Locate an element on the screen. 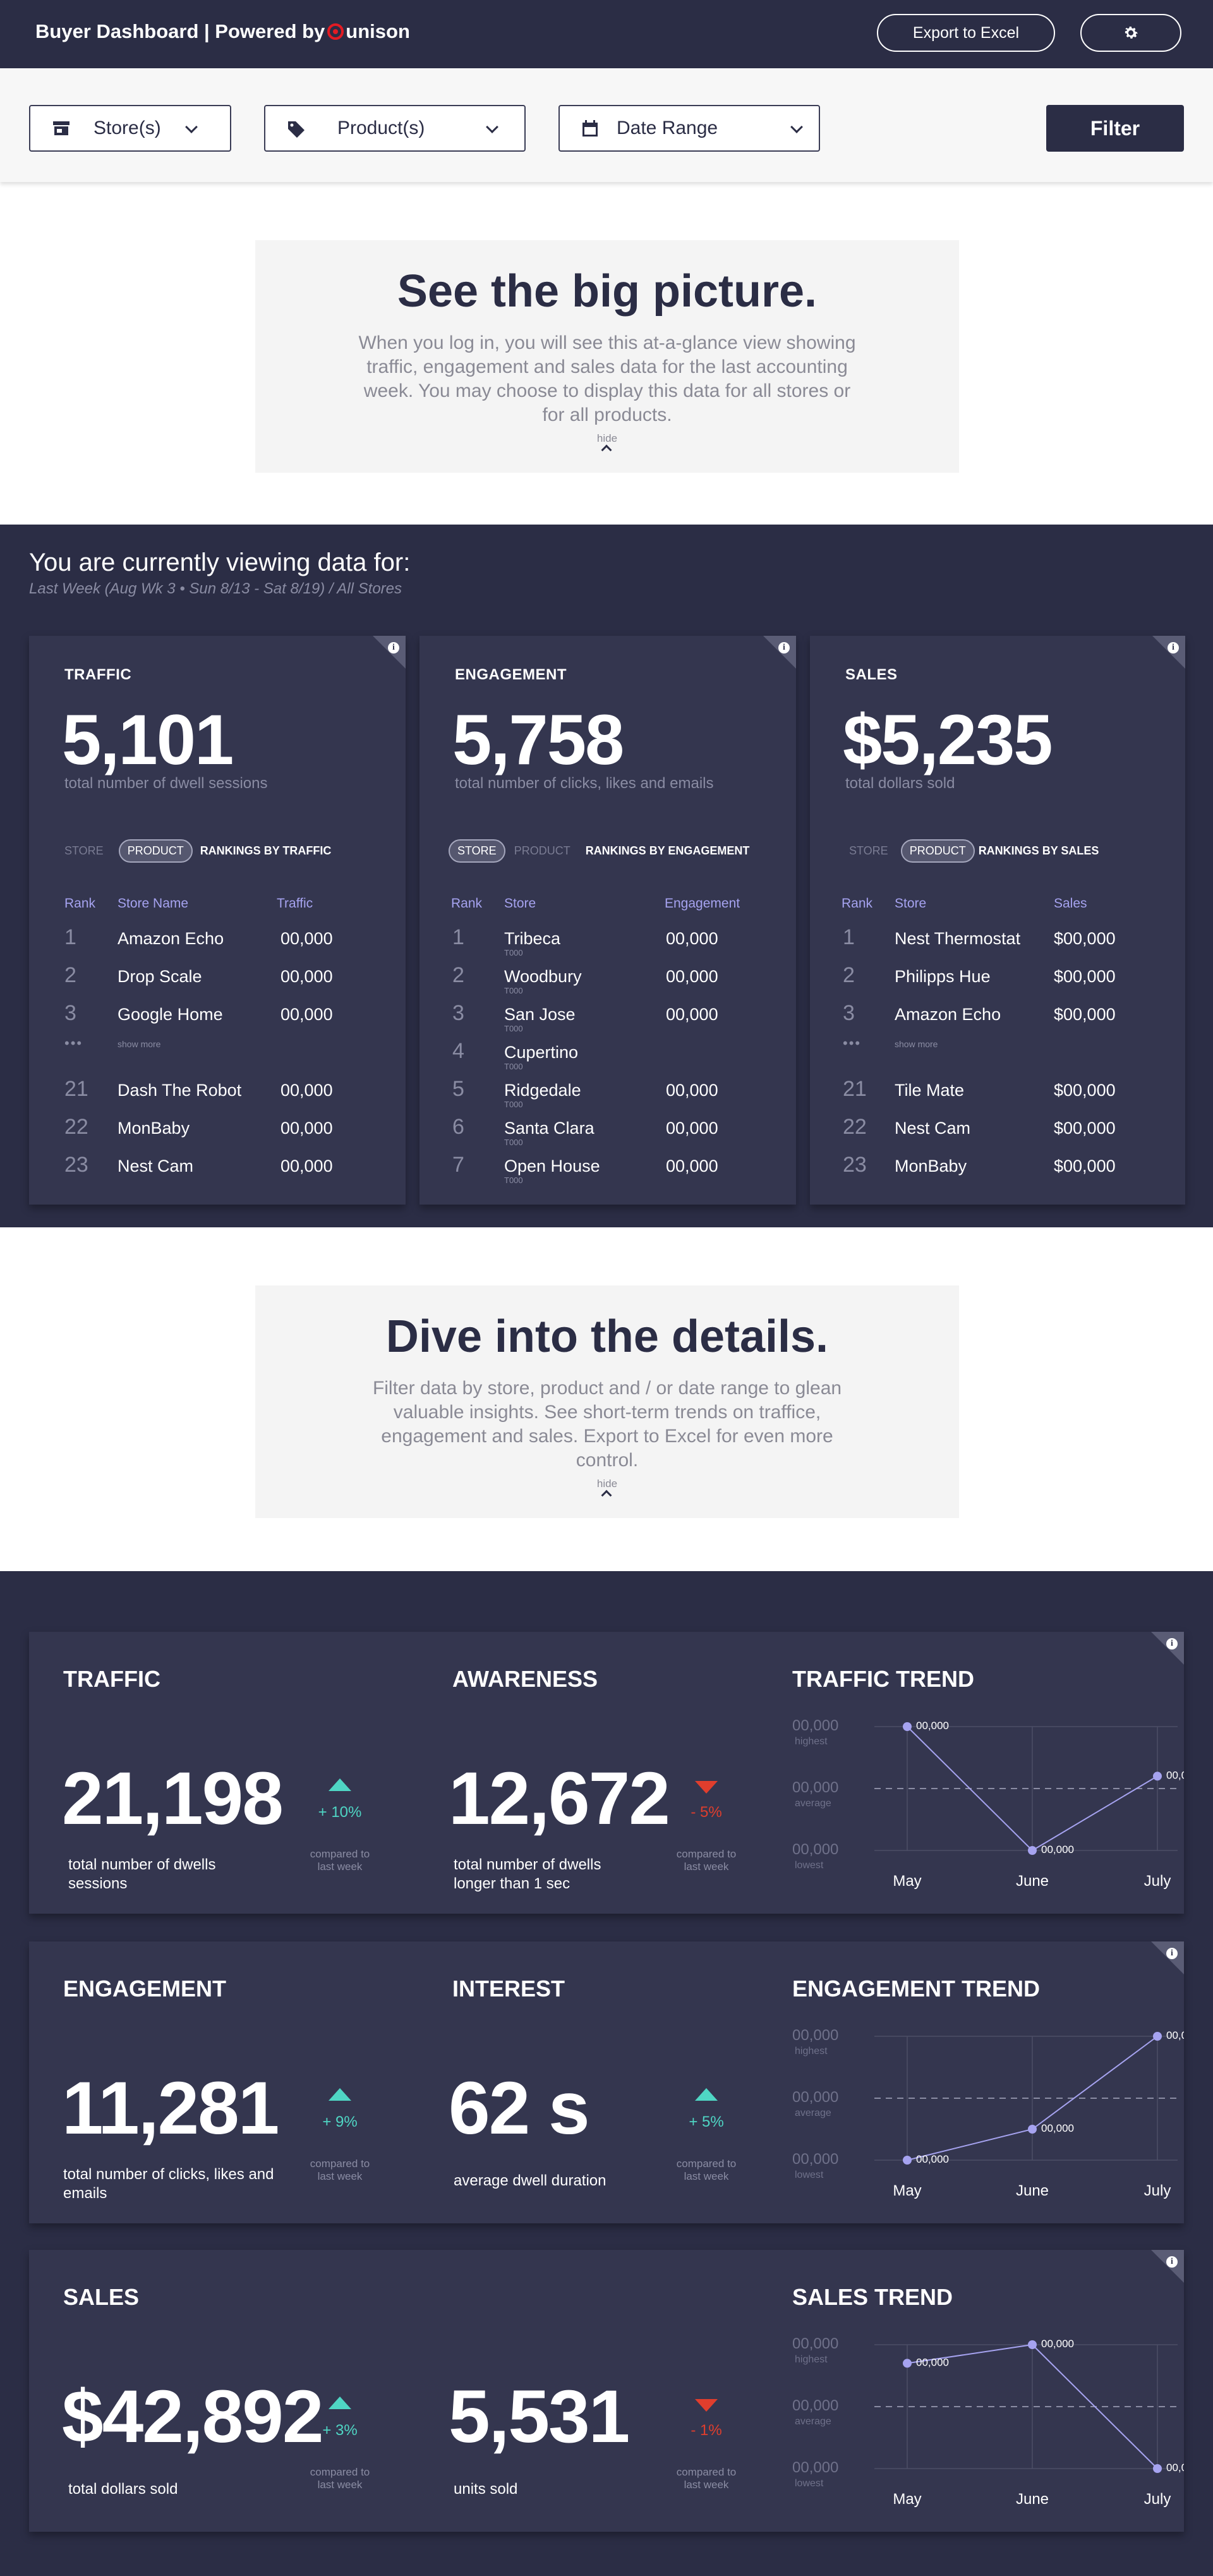 Image resolution: width=1213 pixels, height=2576 pixels. card-title: TRAFFIC is located at coordinates (98, 674).